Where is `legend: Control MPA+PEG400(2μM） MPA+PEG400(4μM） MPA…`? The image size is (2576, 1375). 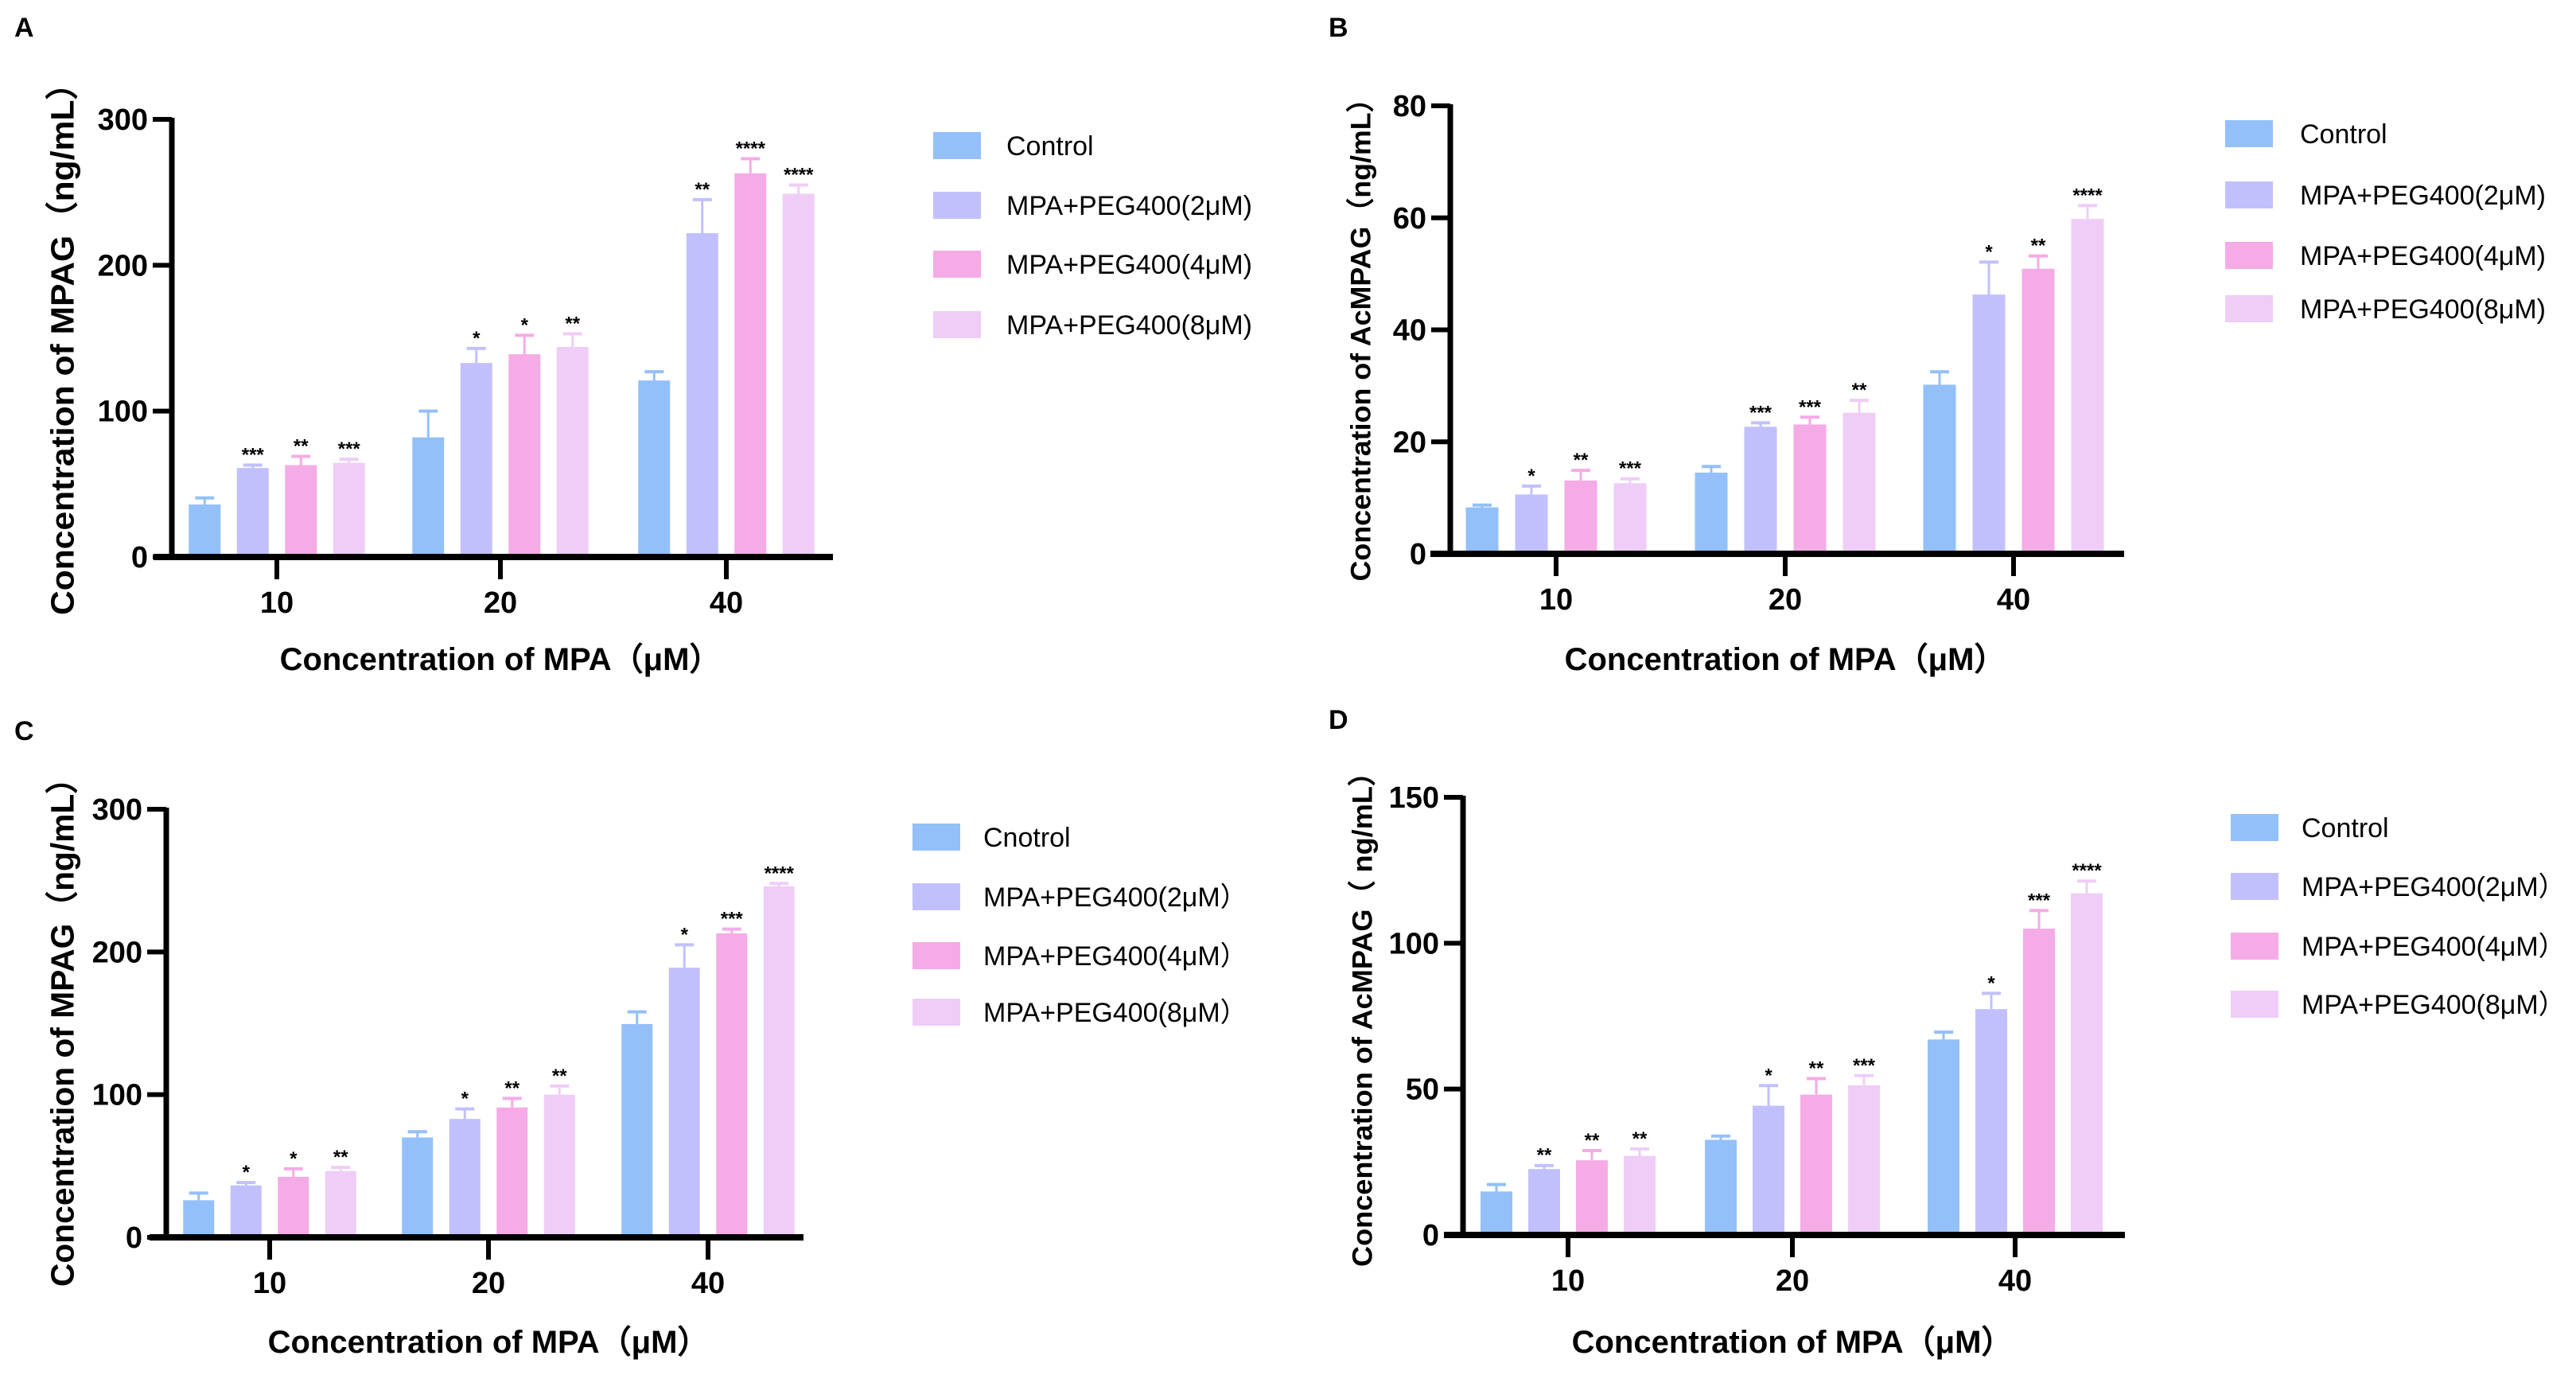 legend: Control MPA+PEG400(2μM） MPA+PEG400(4μM） MPA… is located at coordinates (2399, 916).